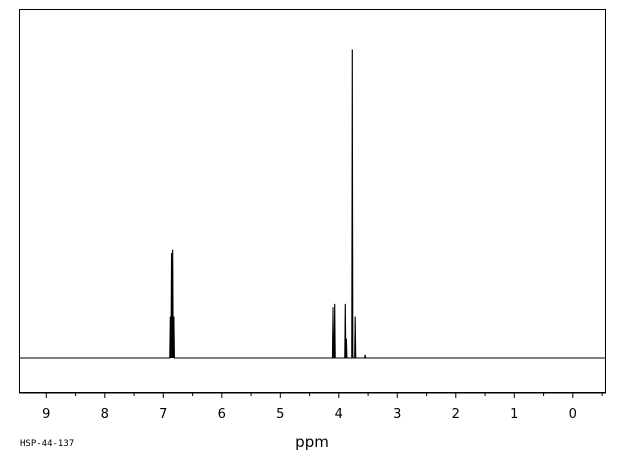 Image resolution: width=620 pixels, height=455 pixels. I want to click on x-tick-label: 0, so click(573, 414).